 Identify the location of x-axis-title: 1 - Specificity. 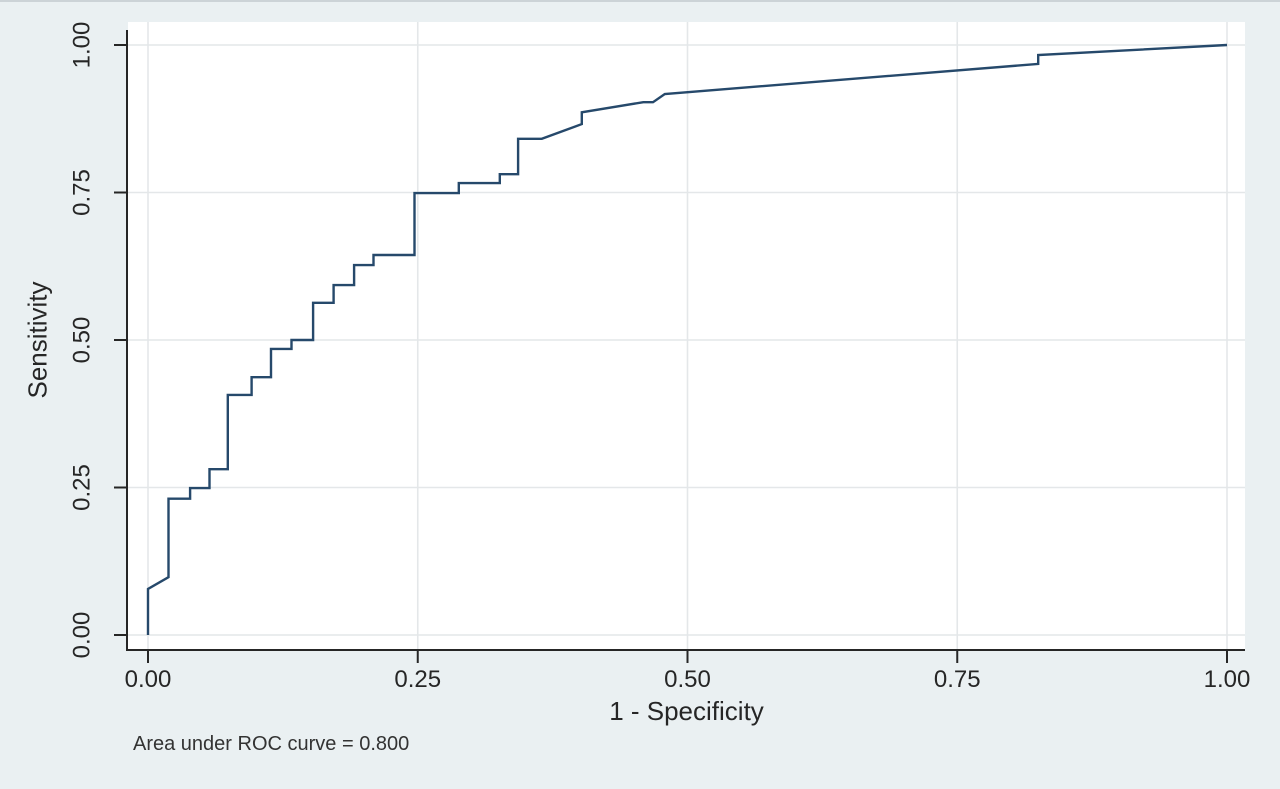
(686, 711).